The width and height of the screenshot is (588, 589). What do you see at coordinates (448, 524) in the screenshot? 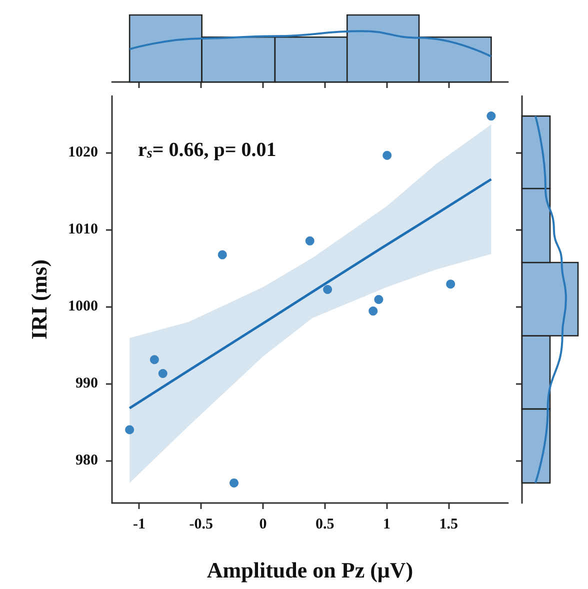
I see `x-tick-label: 1.5` at bounding box center [448, 524].